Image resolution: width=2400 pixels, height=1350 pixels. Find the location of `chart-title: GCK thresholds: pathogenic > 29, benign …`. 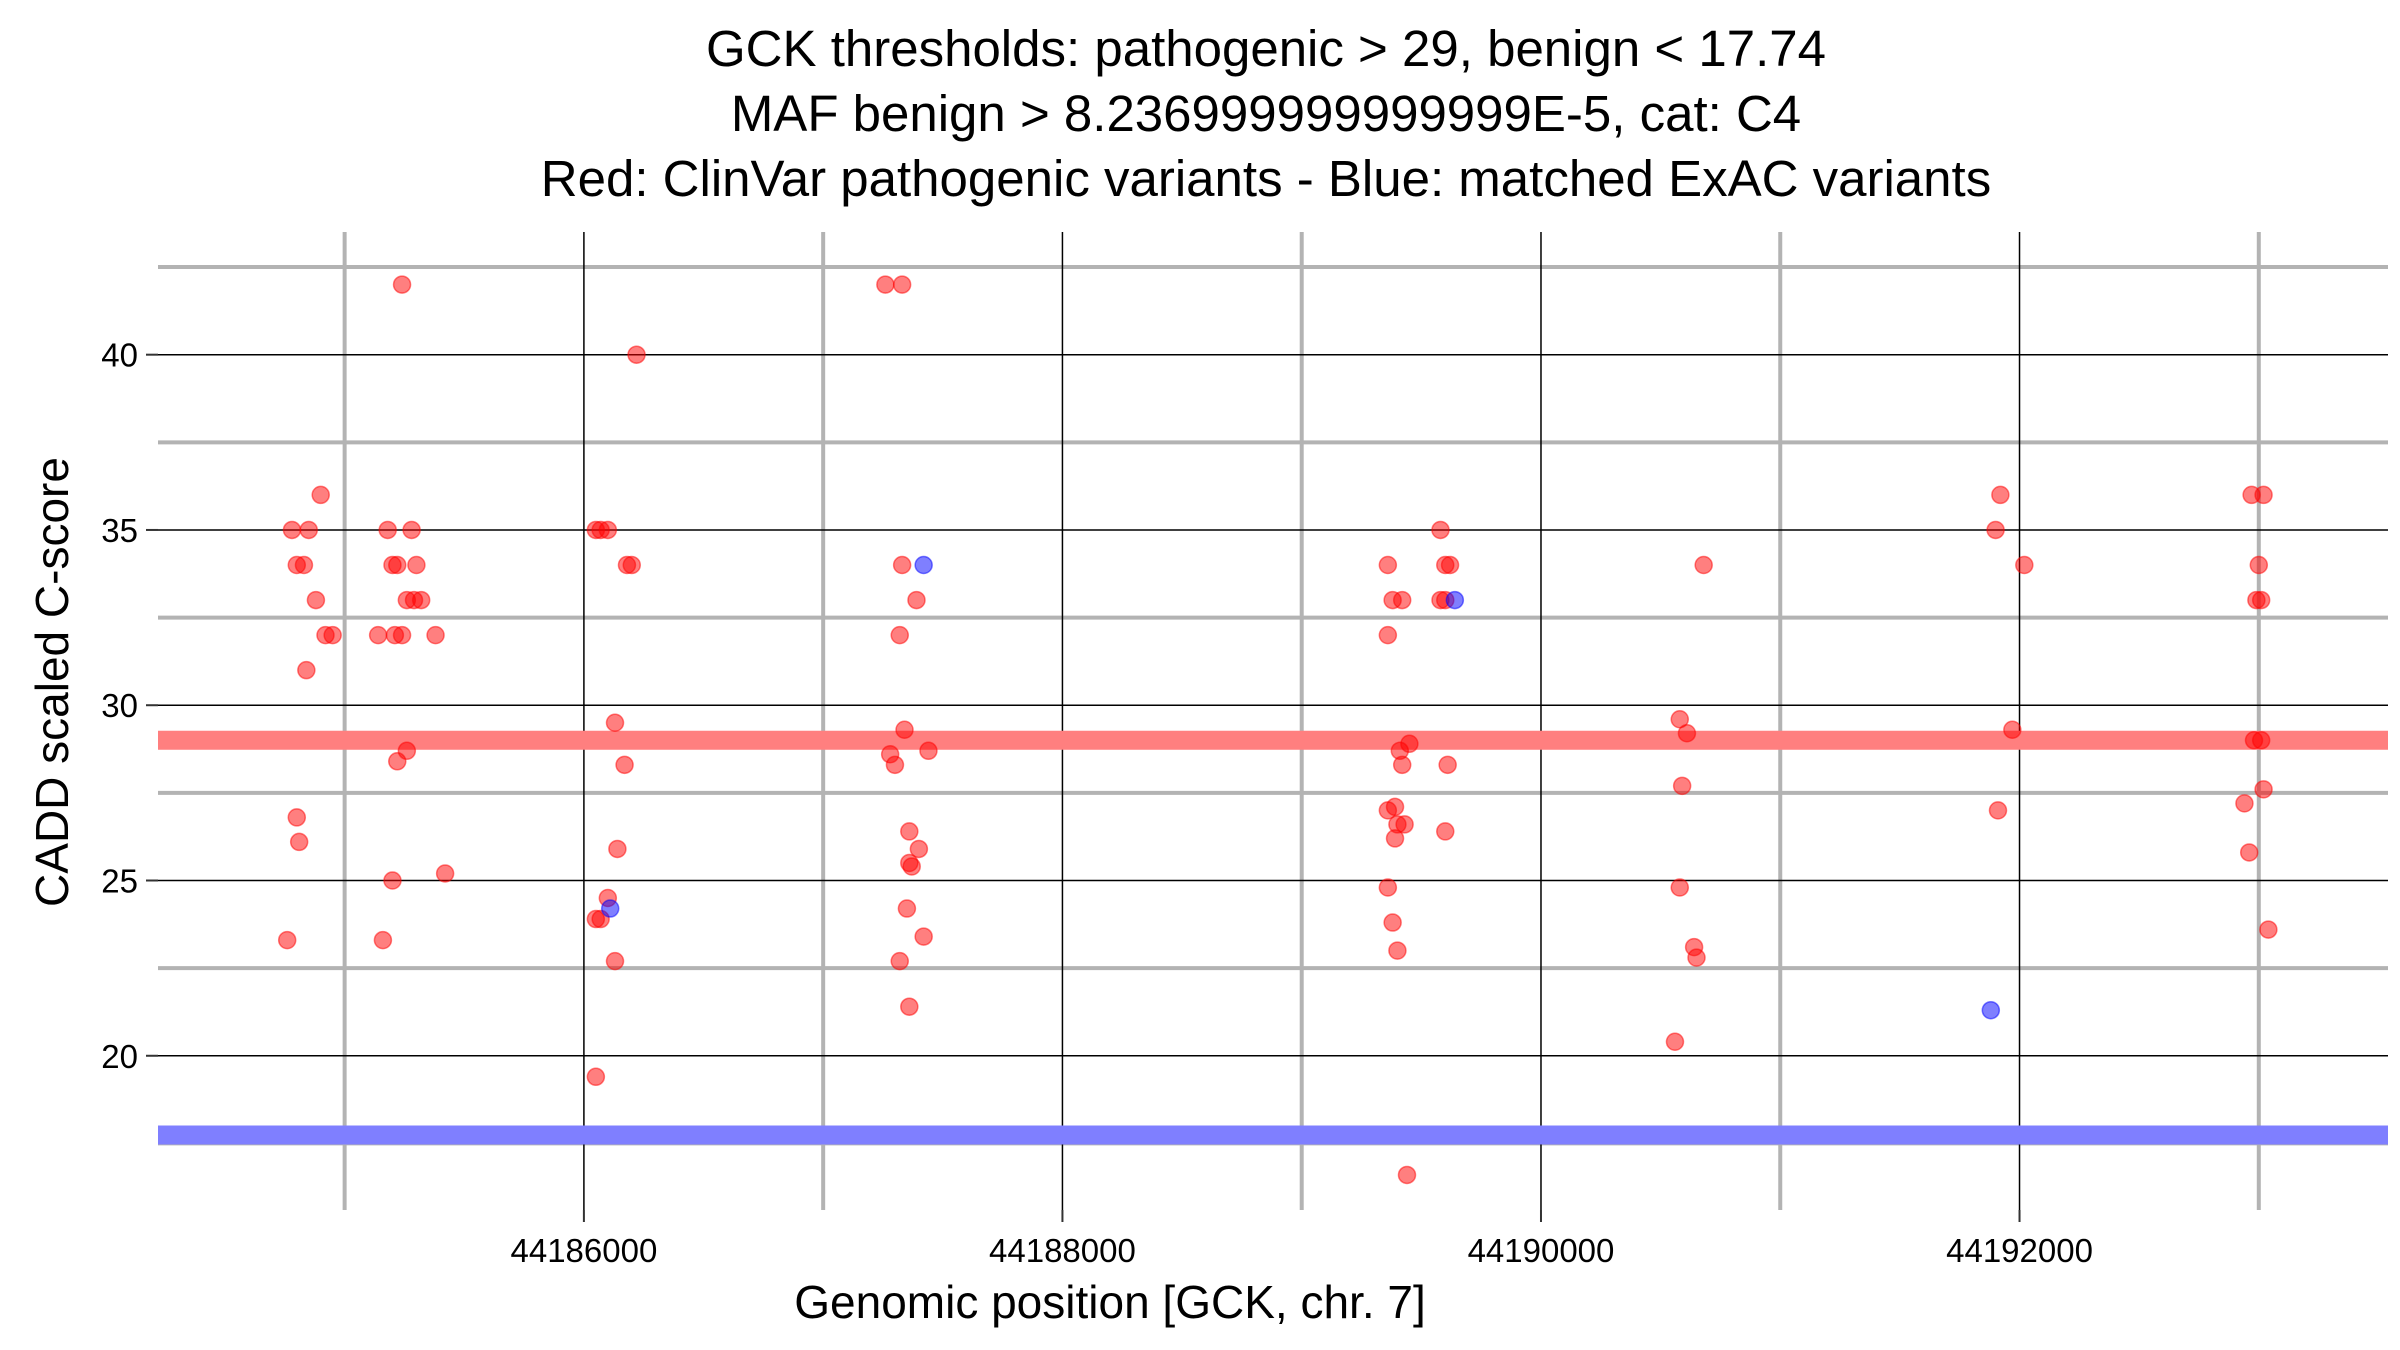

chart-title: GCK thresholds: pathogenic > 29, benign … is located at coordinates (1266, 113).